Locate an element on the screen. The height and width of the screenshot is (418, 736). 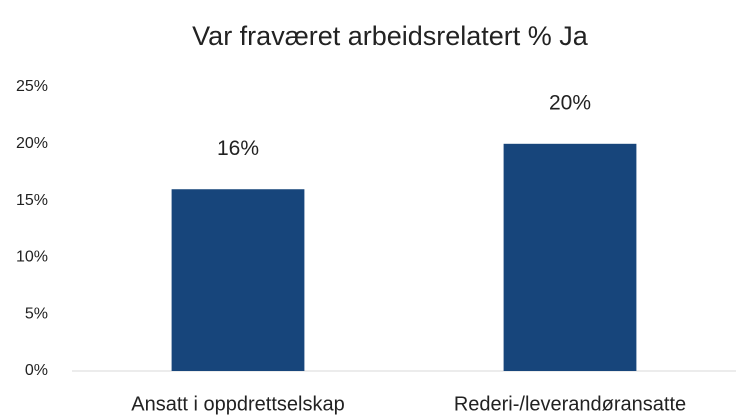
y-tick-label: 15% is located at coordinates (32, 200).